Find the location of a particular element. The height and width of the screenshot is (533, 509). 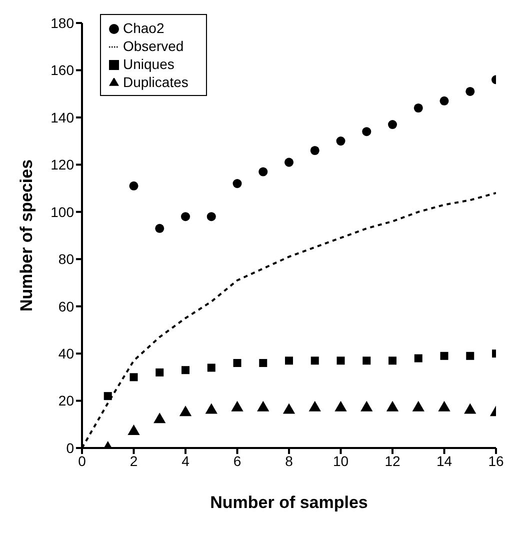

x-tick-label: 6 is located at coordinates (237, 460).